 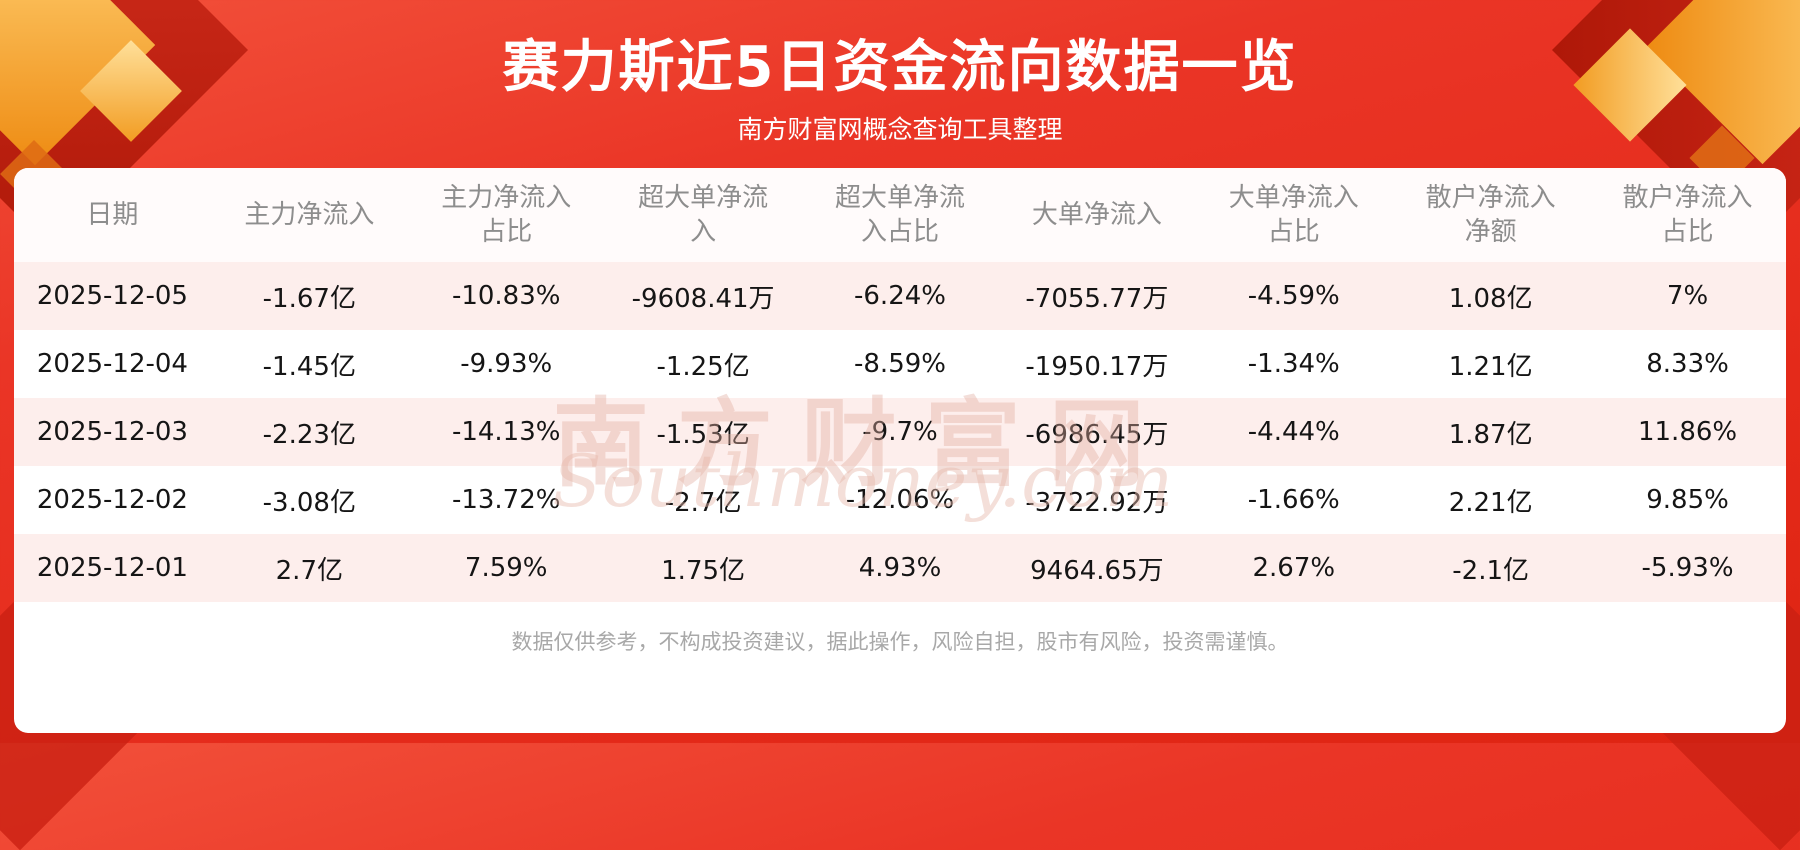 I want to click on table-cell: -9.93%, so click(x=506, y=364).